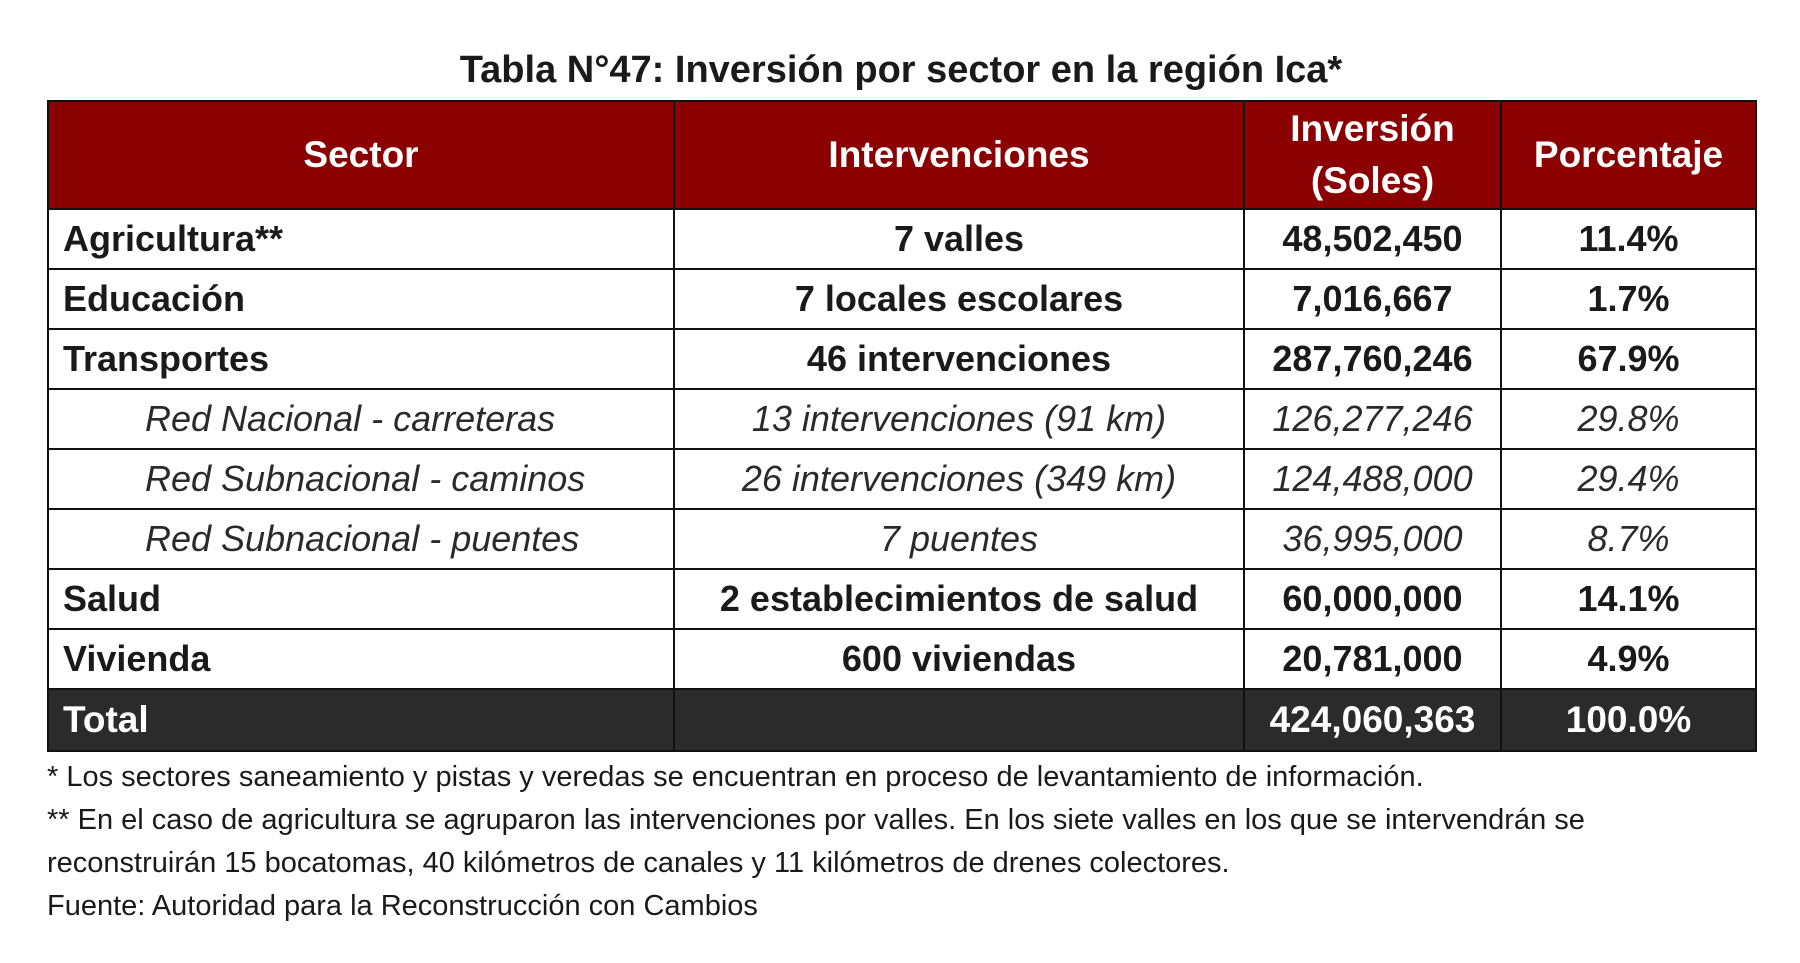 The height and width of the screenshot is (963, 1800). What do you see at coordinates (361, 359) in the screenshot?
I see `cell-sector: Transportes` at bounding box center [361, 359].